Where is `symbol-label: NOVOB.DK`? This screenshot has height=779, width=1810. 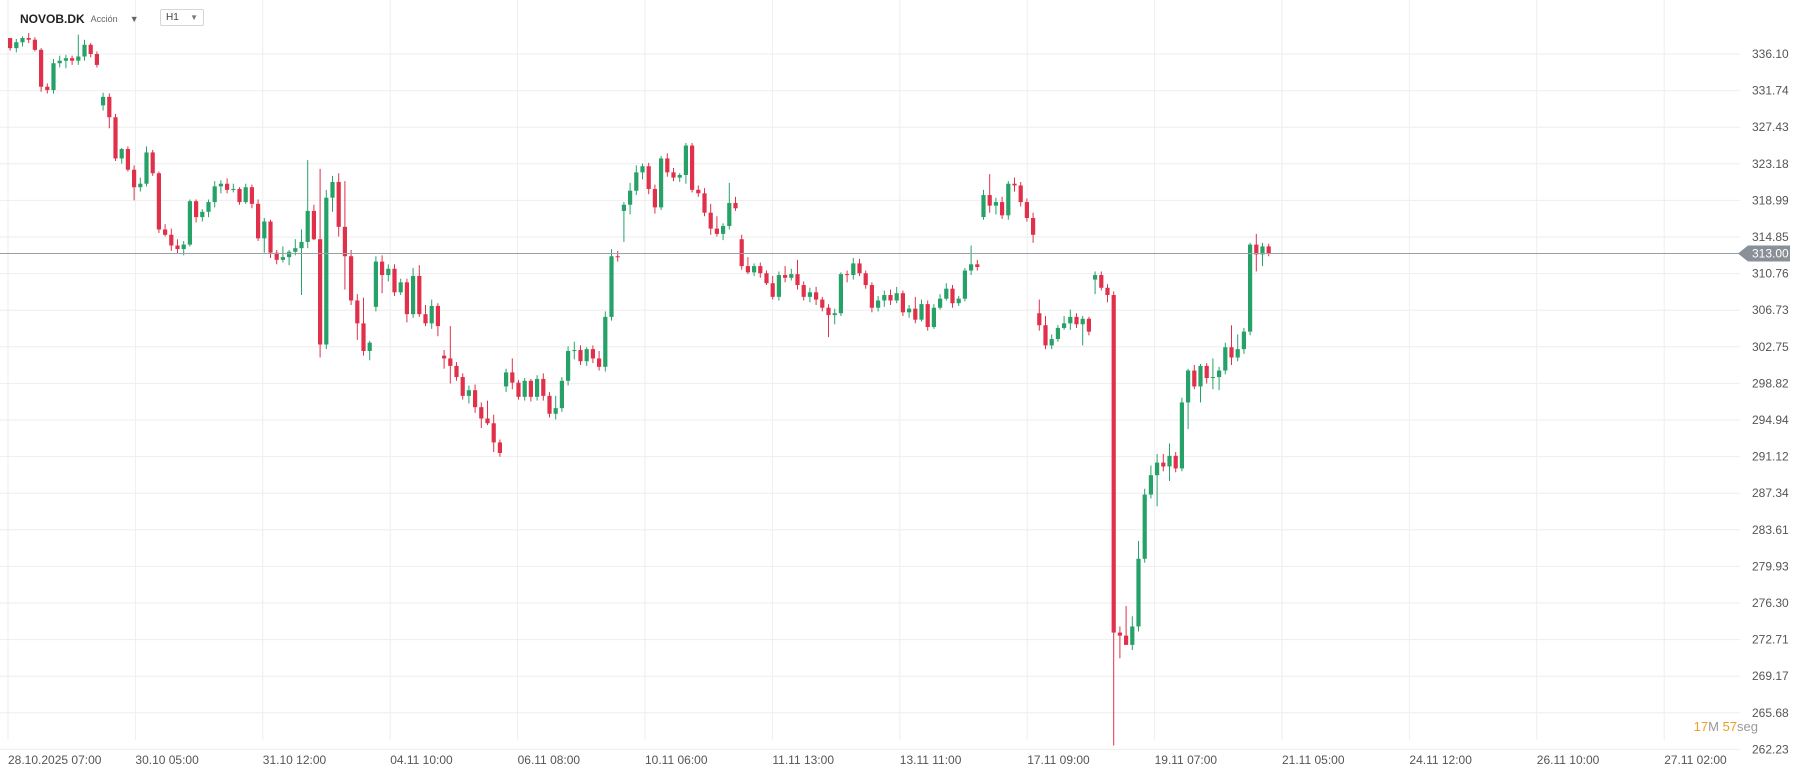 symbol-label: NOVOB.DK is located at coordinates (52, 19).